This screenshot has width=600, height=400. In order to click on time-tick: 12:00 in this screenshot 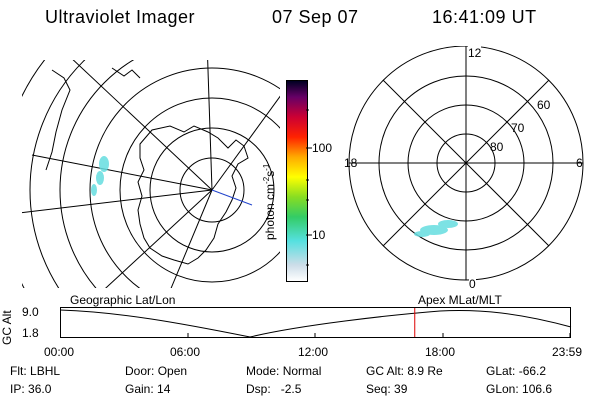, I will do `click(313, 352)`.